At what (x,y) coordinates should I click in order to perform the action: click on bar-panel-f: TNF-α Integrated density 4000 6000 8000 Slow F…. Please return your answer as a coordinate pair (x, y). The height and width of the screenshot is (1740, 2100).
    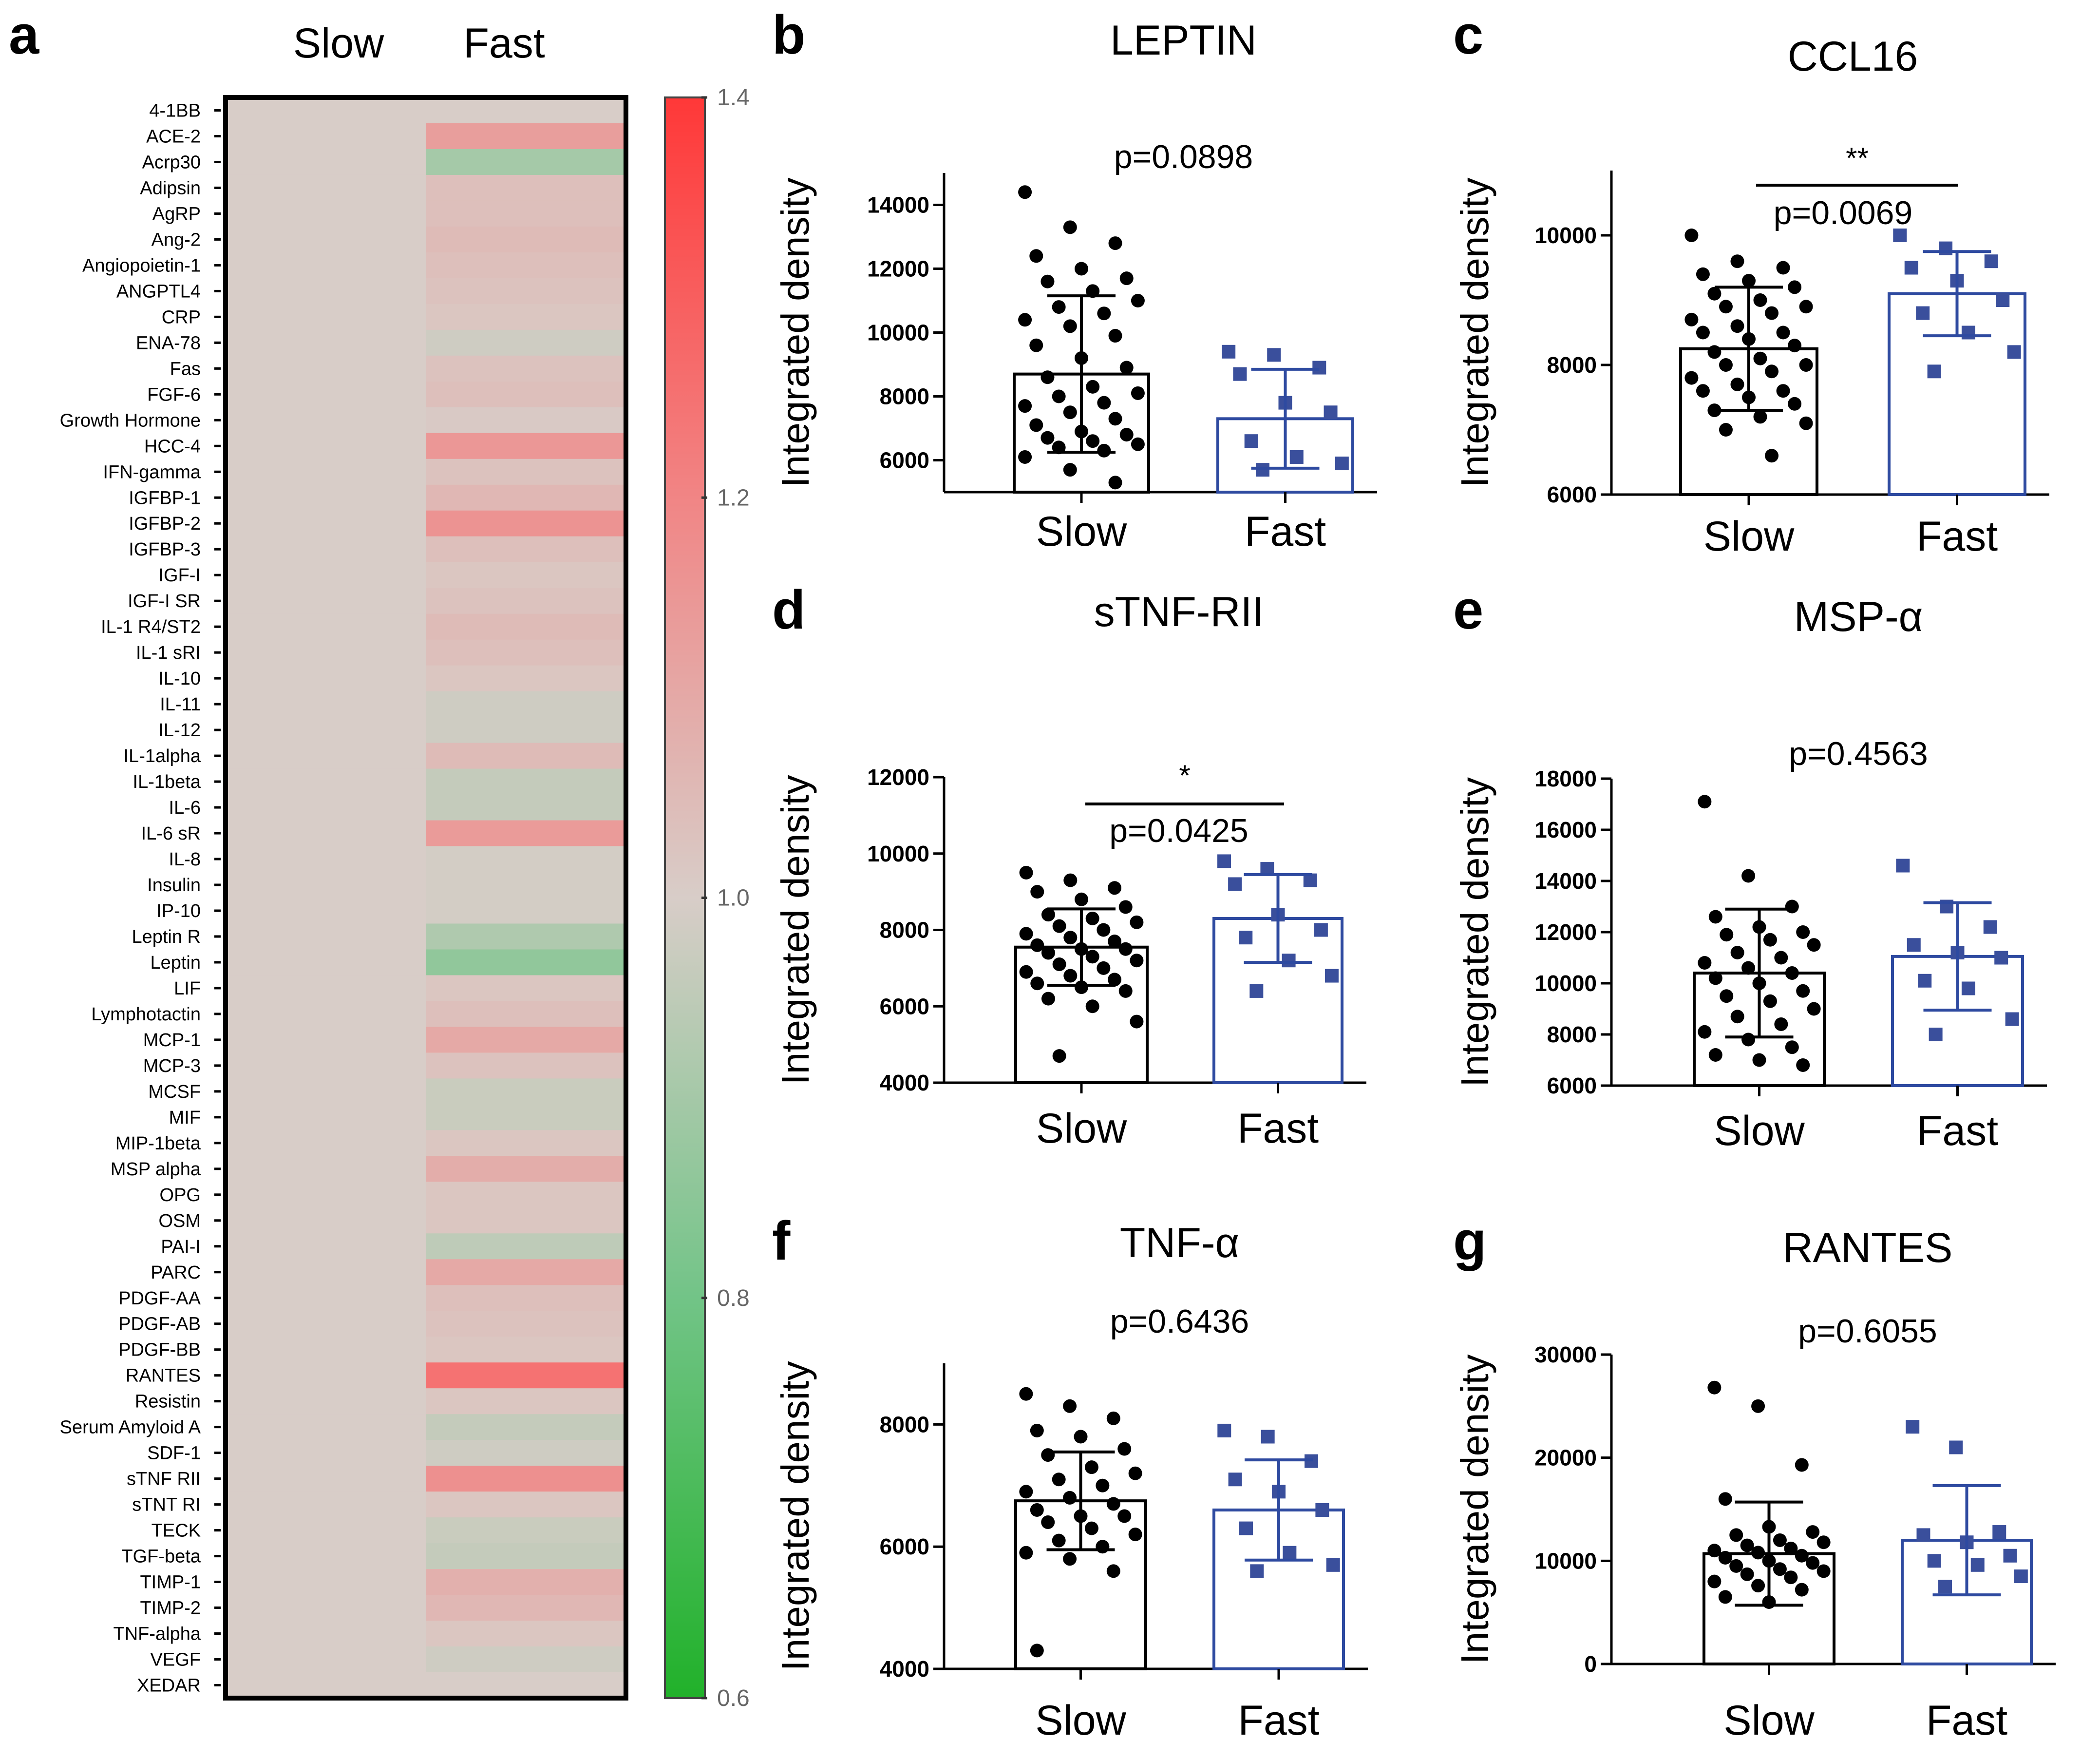
    Looking at the image, I should click on (1071, 1480).